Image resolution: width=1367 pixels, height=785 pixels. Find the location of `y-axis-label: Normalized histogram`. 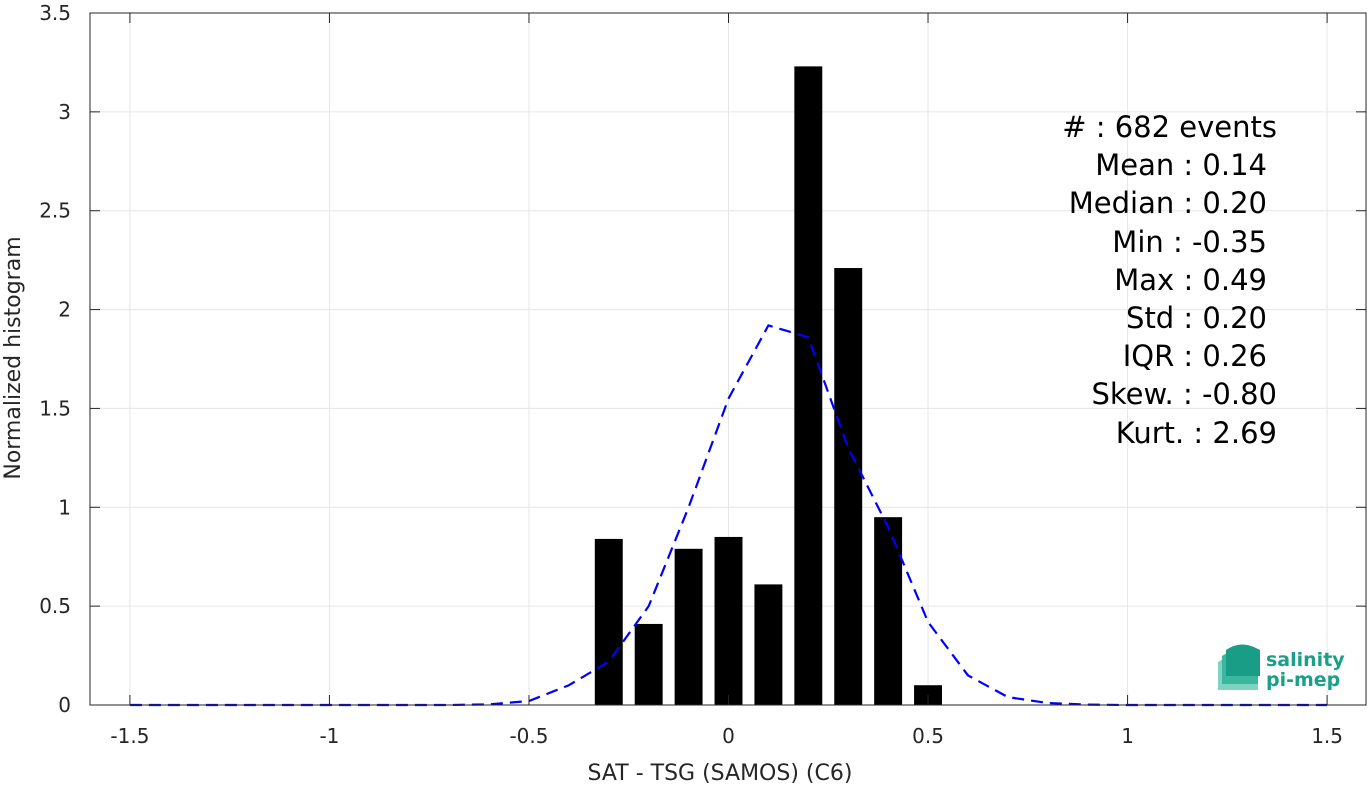

y-axis-label: Normalized histogram is located at coordinates (13, 357).